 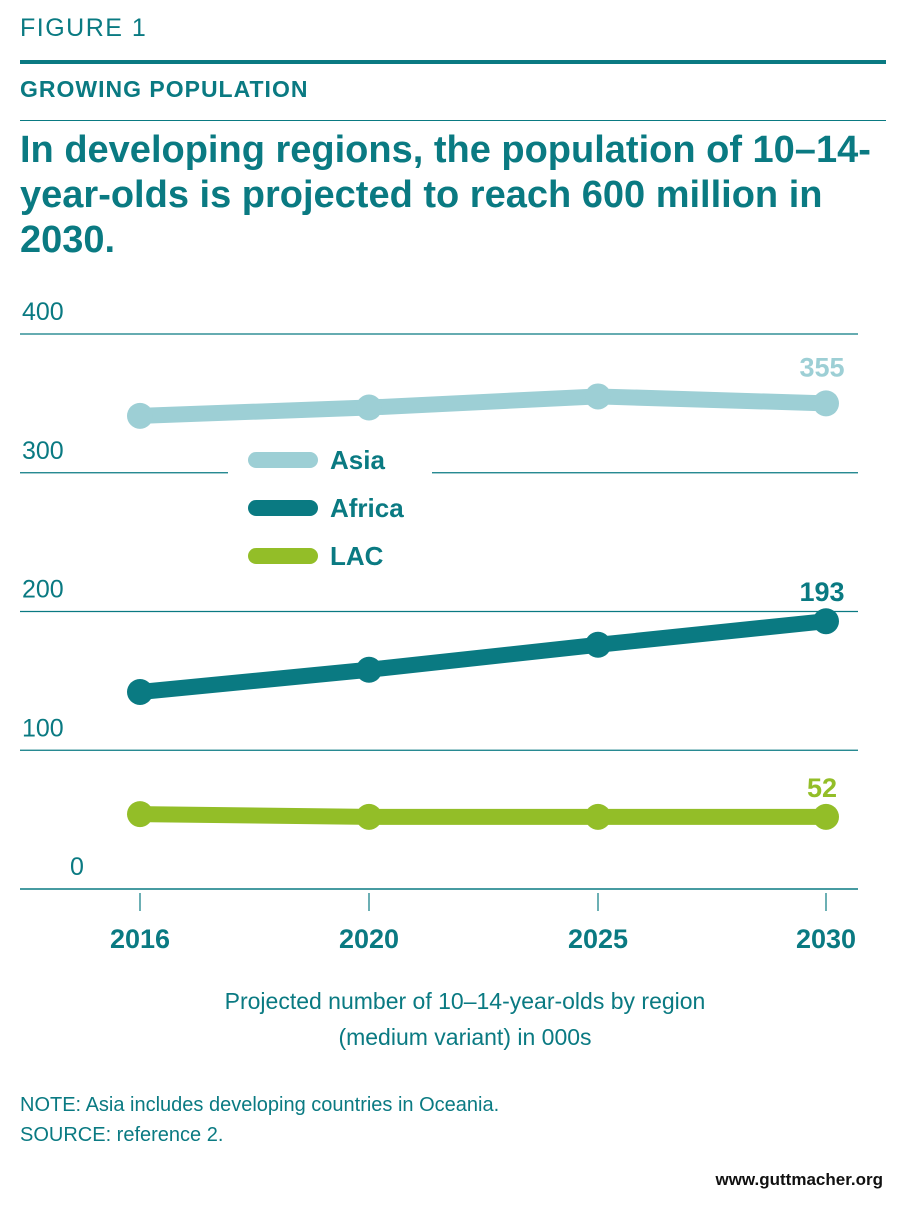 I want to click on series-line-africa, so click(x=483, y=656).